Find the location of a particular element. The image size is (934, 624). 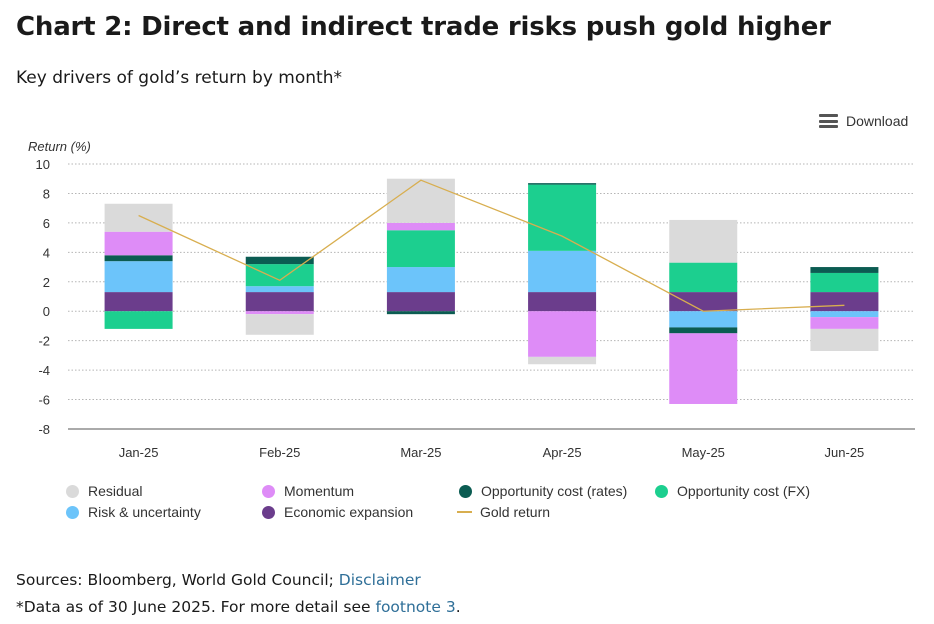

x-tick-label: Mar-25 is located at coordinates (420, 452).